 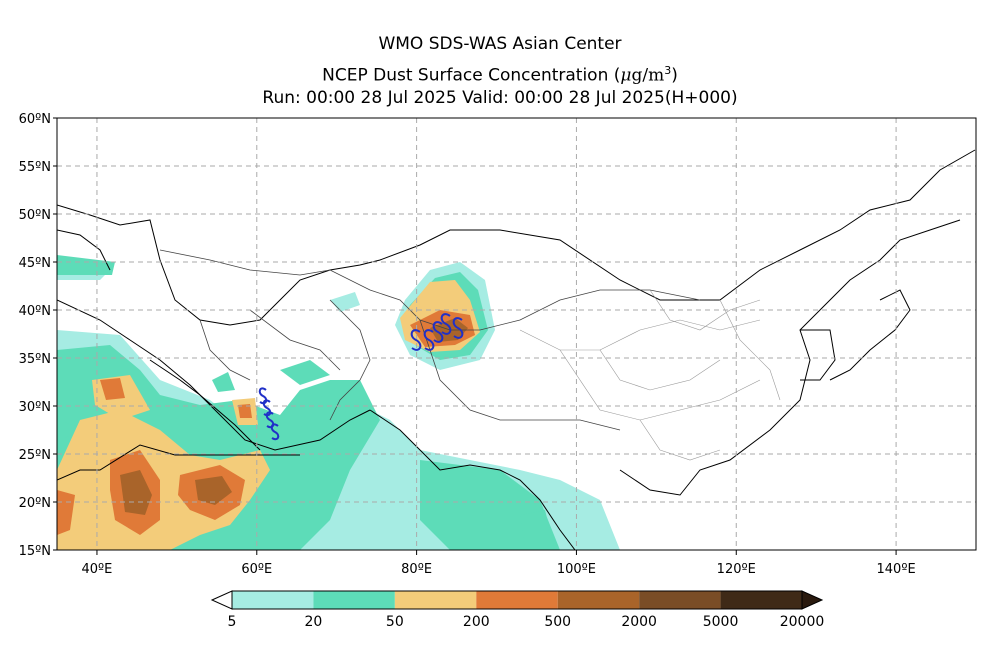 I want to click on lat-tick-label: 50ºN, so click(x=35, y=215).